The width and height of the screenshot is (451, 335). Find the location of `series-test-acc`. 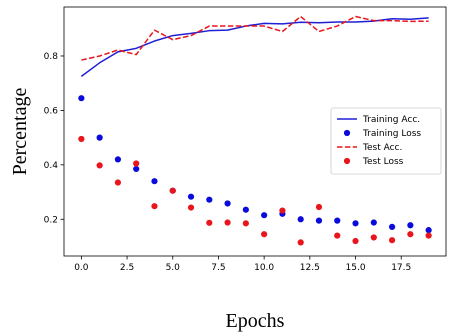

series-test-acc is located at coordinates (255, 38).